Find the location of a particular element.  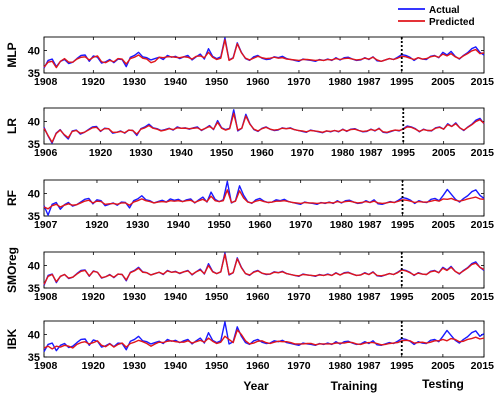

x-tick-label-ibk-1908: 1908 is located at coordinates (46, 366).